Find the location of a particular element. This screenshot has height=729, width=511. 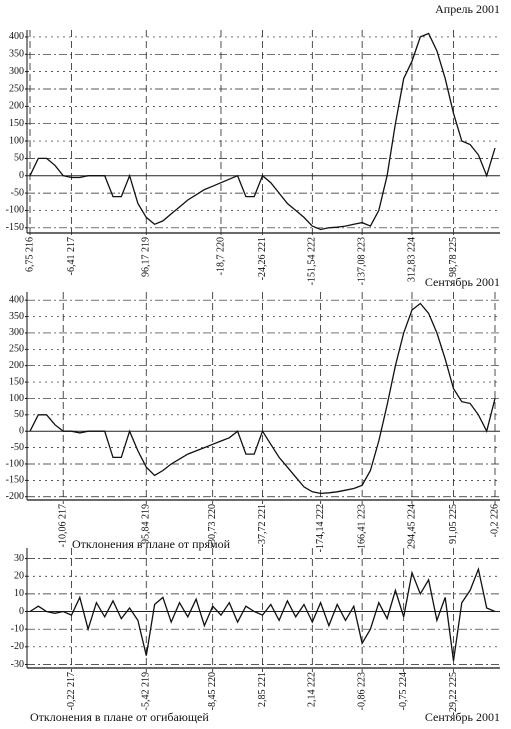

x-tick-label: 96,17 219 is located at coordinates (146, 257).